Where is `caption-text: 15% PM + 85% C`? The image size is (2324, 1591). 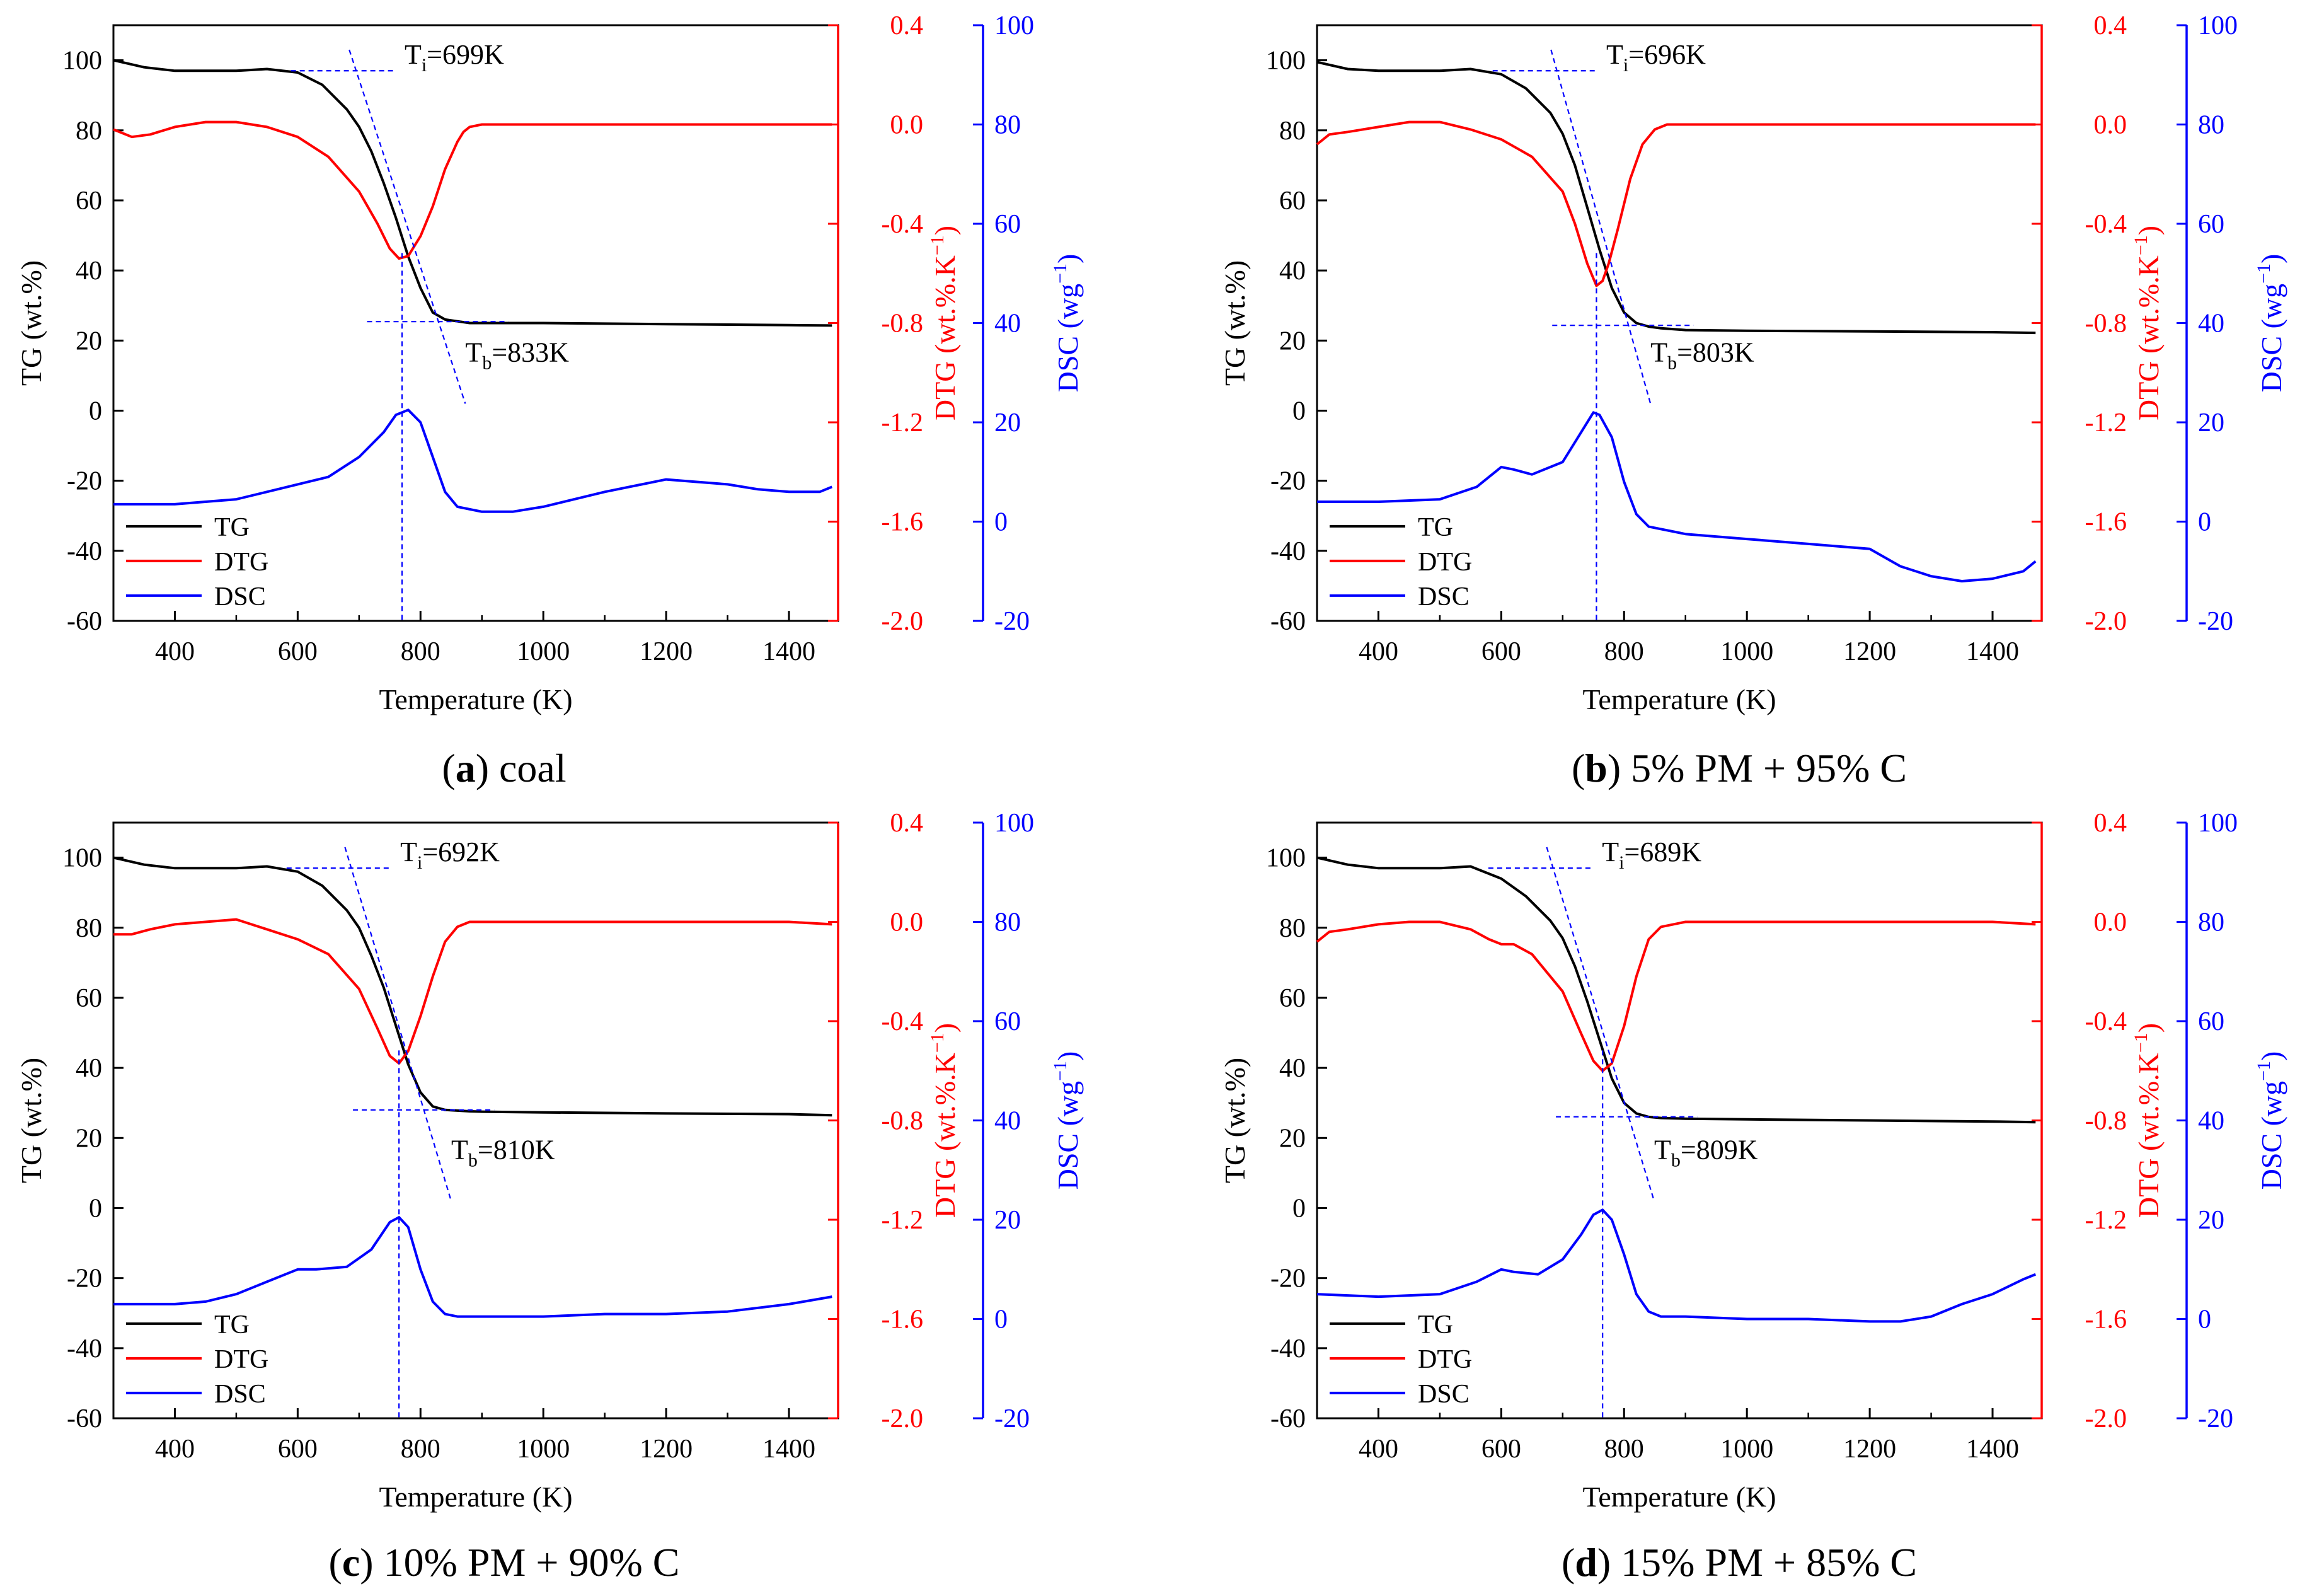
caption-text: 15% PM + 85% C is located at coordinates (1764, 1562).